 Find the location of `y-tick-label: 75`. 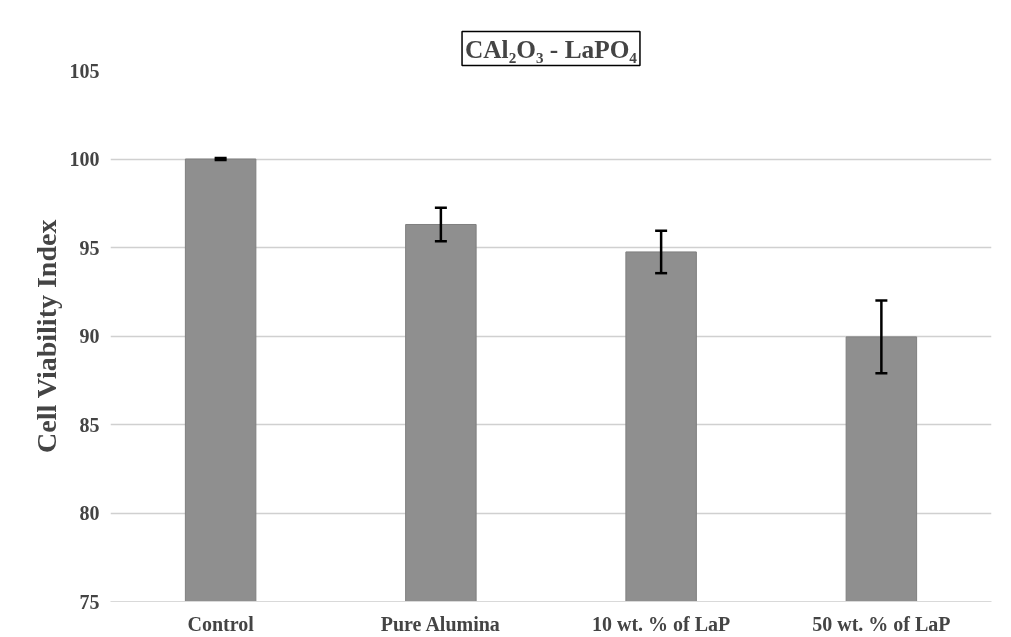

y-tick-label: 75 is located at coordinates (89, 601).